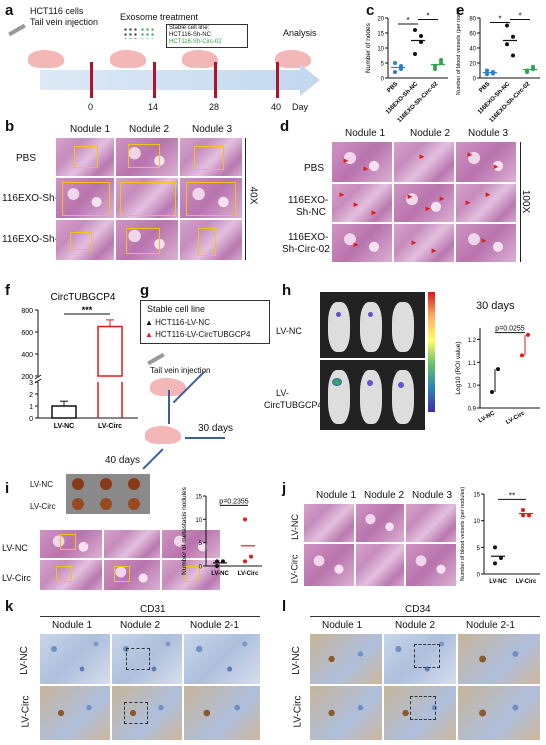 The width and height of the screenshot is (546, 745). What do you see at coordinates (91, 107) in the screenshot?
I see `day-0: 0` at bounding box center [91, 107].